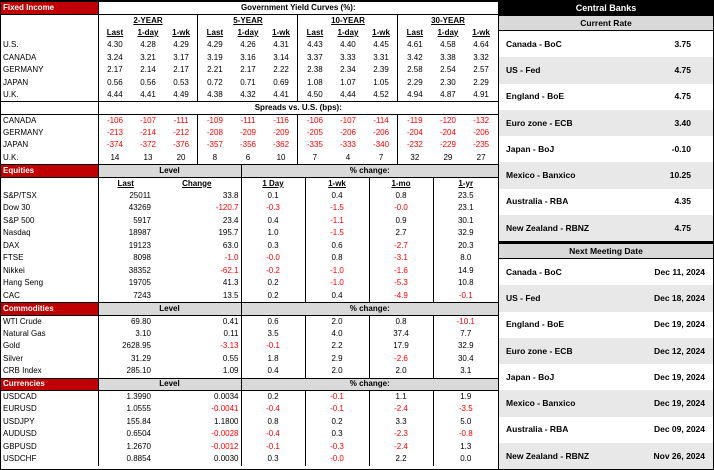  I want to click on cell: 0.1, so click(273, 195).